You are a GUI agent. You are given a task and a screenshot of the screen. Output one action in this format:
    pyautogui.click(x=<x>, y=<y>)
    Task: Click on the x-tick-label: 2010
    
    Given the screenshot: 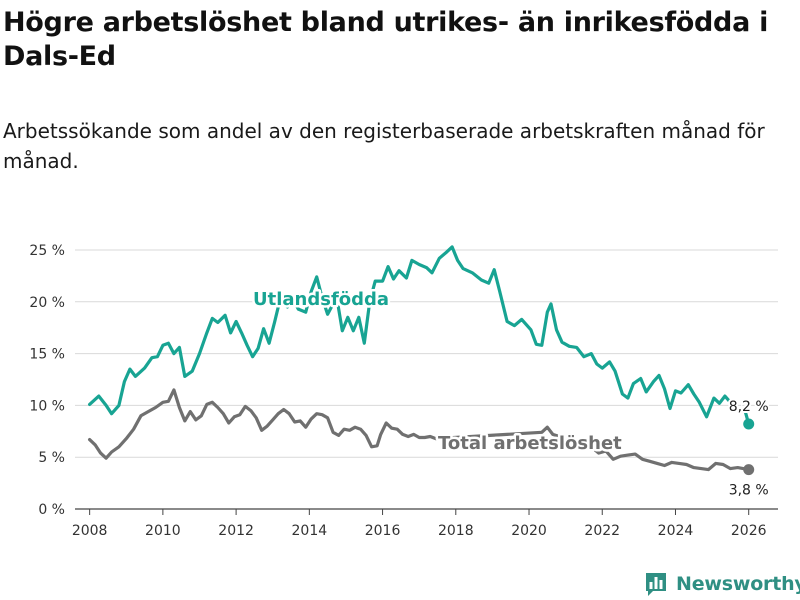 What is the action you would take?
    pyautogui.click(x=163, y=531)
    